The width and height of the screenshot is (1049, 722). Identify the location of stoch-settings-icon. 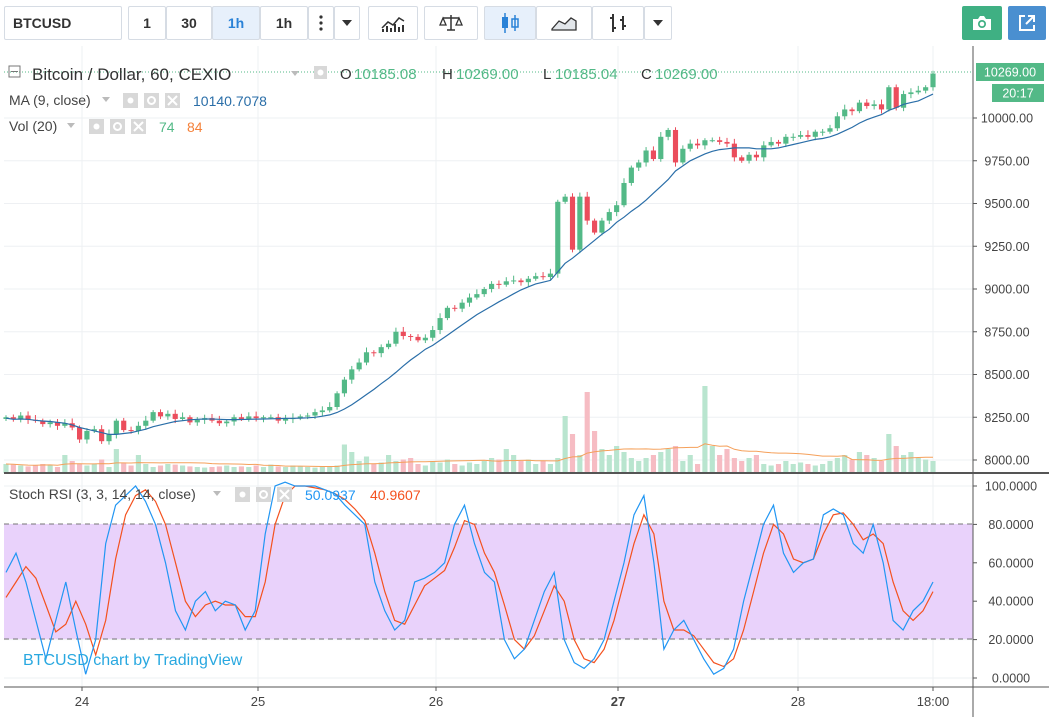
(263, 494).